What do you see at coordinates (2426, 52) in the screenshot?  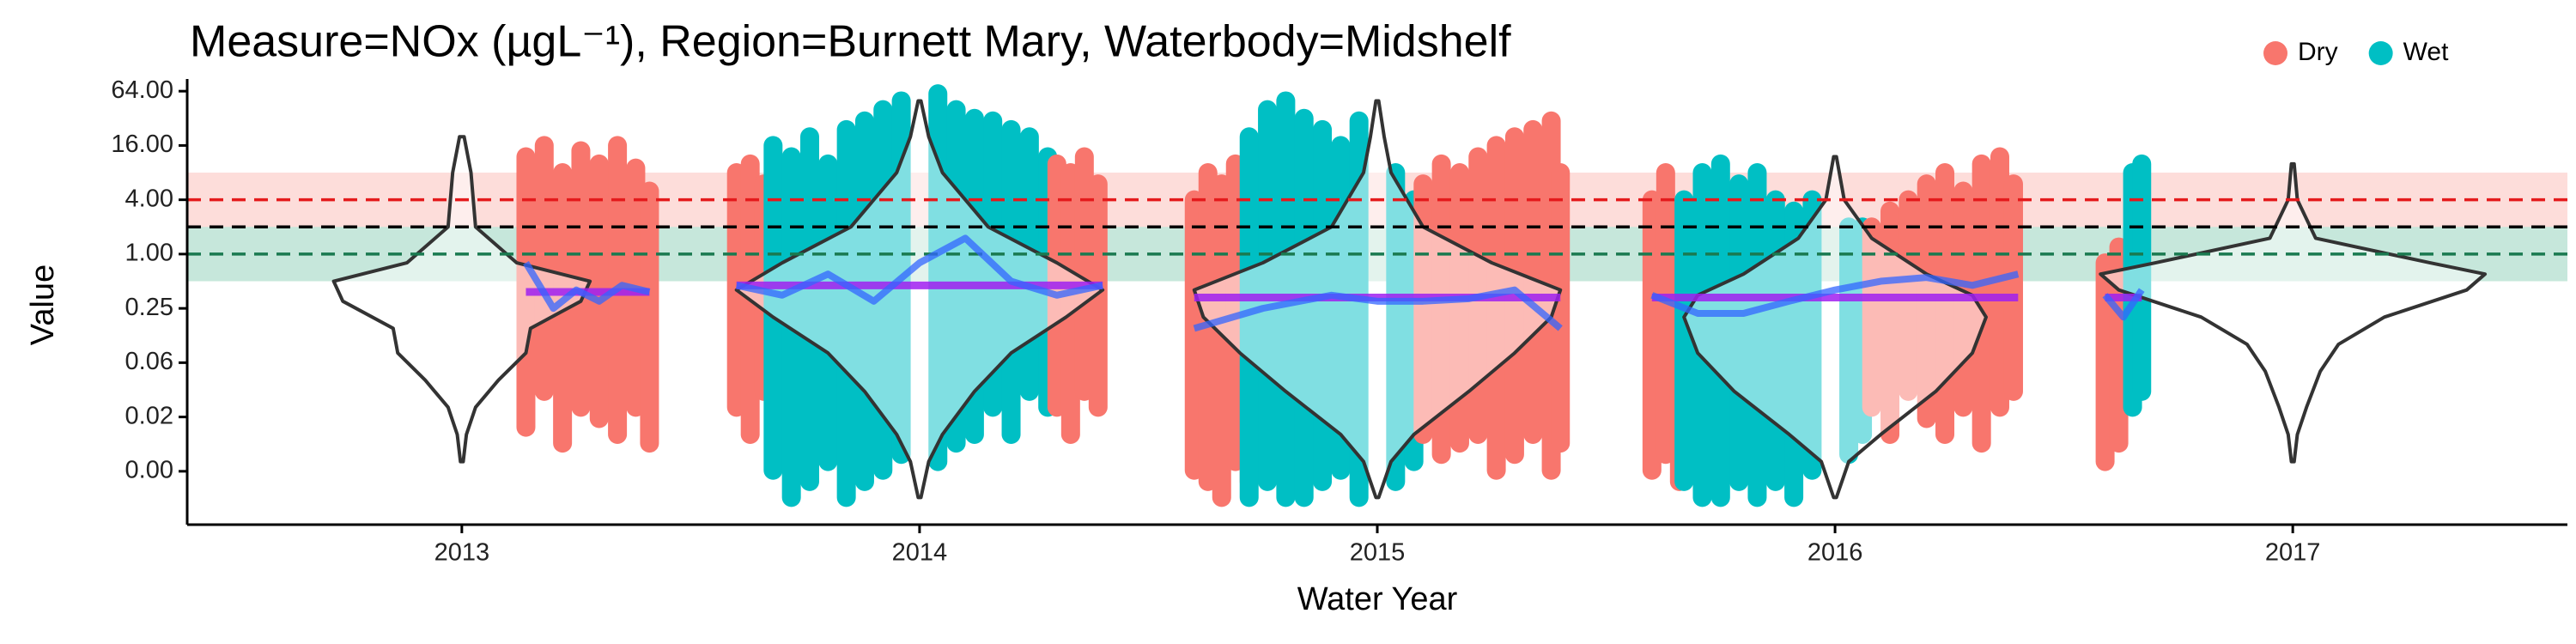 I see `legend-label: Wet` at bounding box center [2426, 52].